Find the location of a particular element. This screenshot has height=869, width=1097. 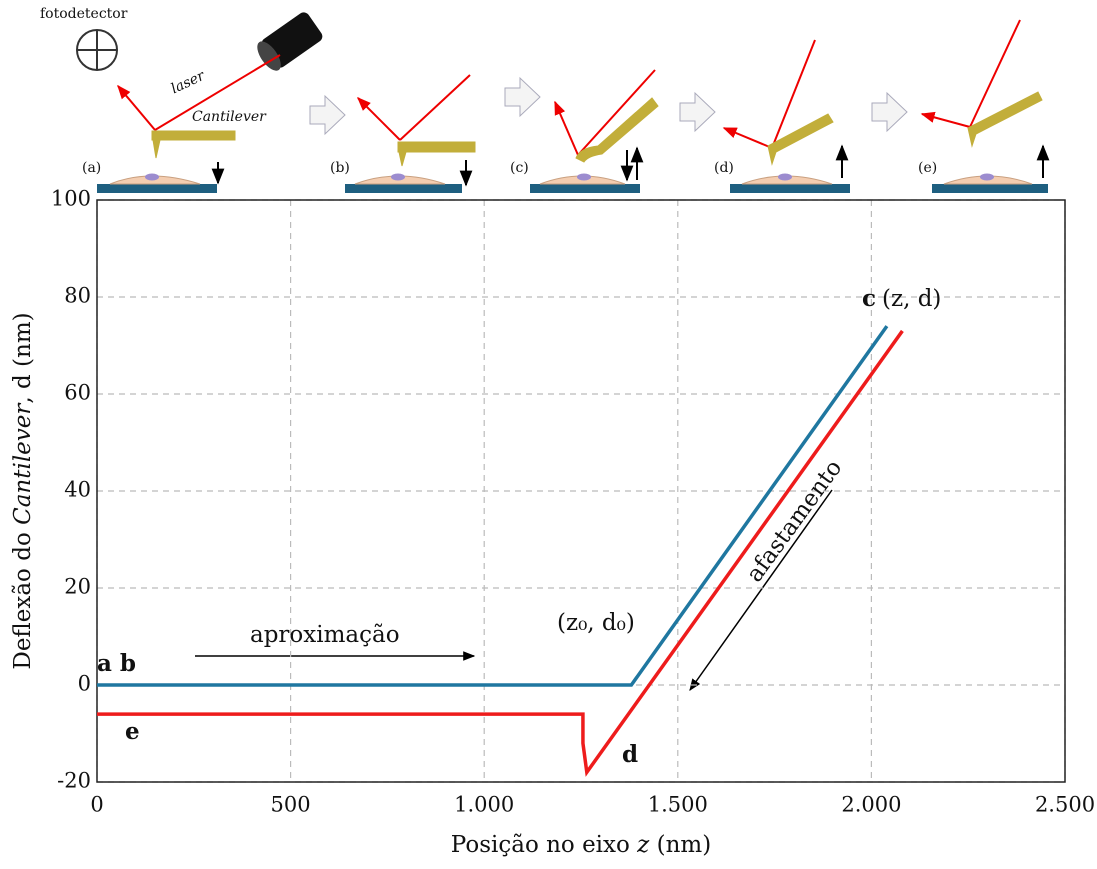

y-tick-label: 80 is located at coordinates (77, 296).